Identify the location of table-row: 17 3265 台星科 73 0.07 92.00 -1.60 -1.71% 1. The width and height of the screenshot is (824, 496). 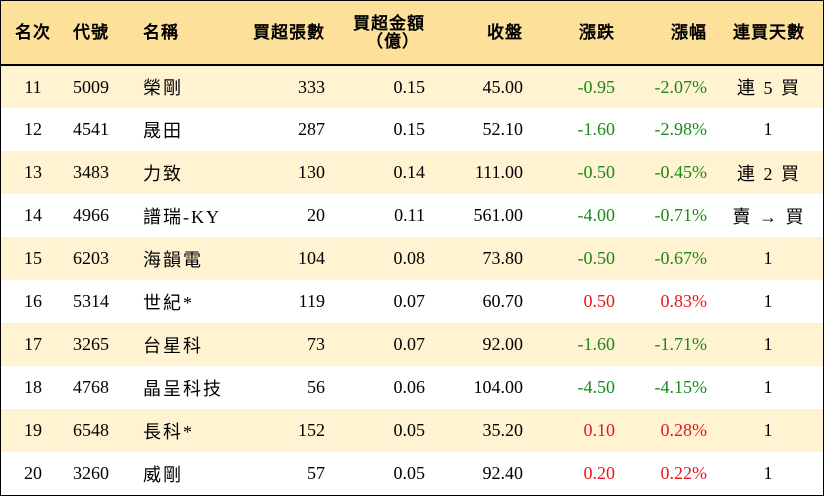
(412, 344).